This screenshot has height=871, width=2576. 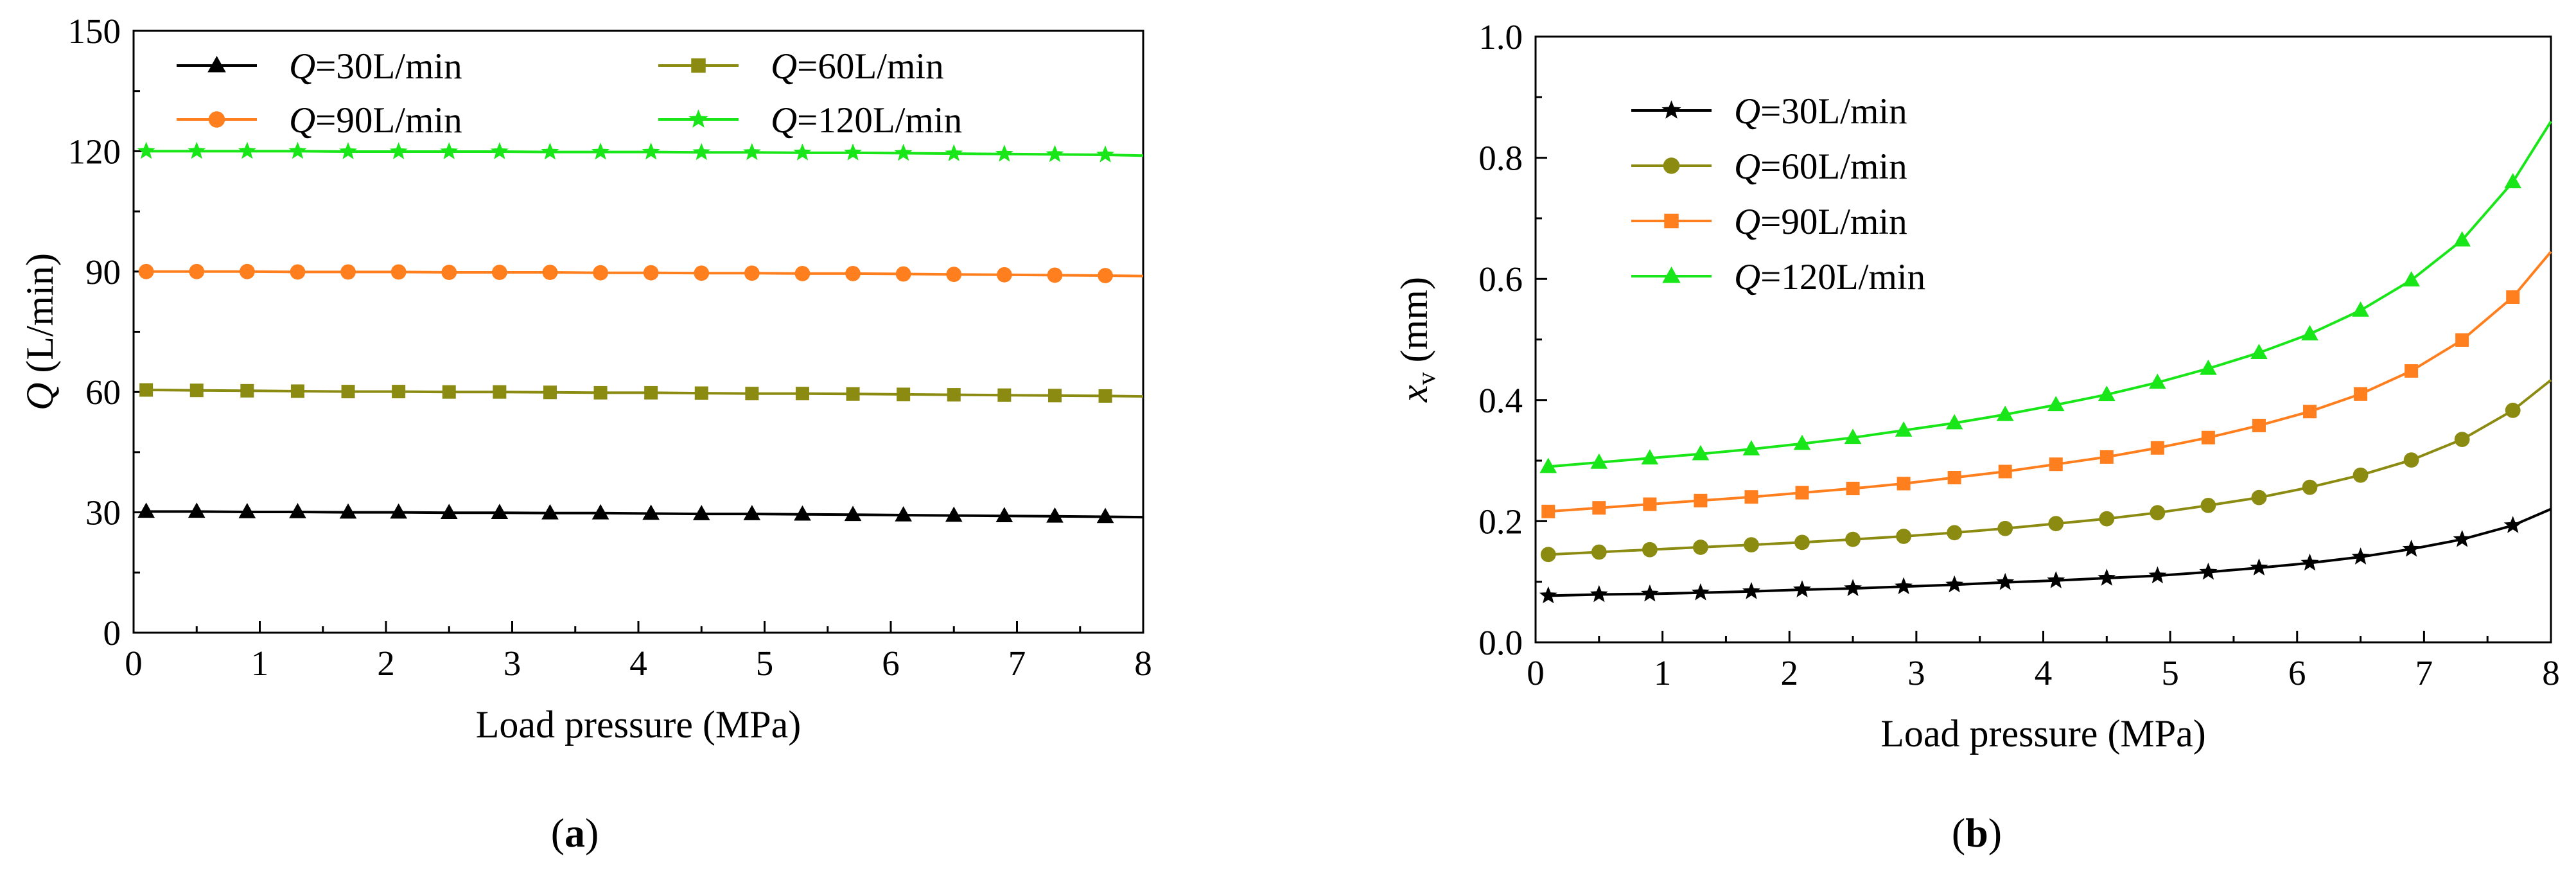 What do you see at coordinates (1501, 279) in the screenshot?
I see `y-tick-label: 0.6` at bounding box center [1501, 279].